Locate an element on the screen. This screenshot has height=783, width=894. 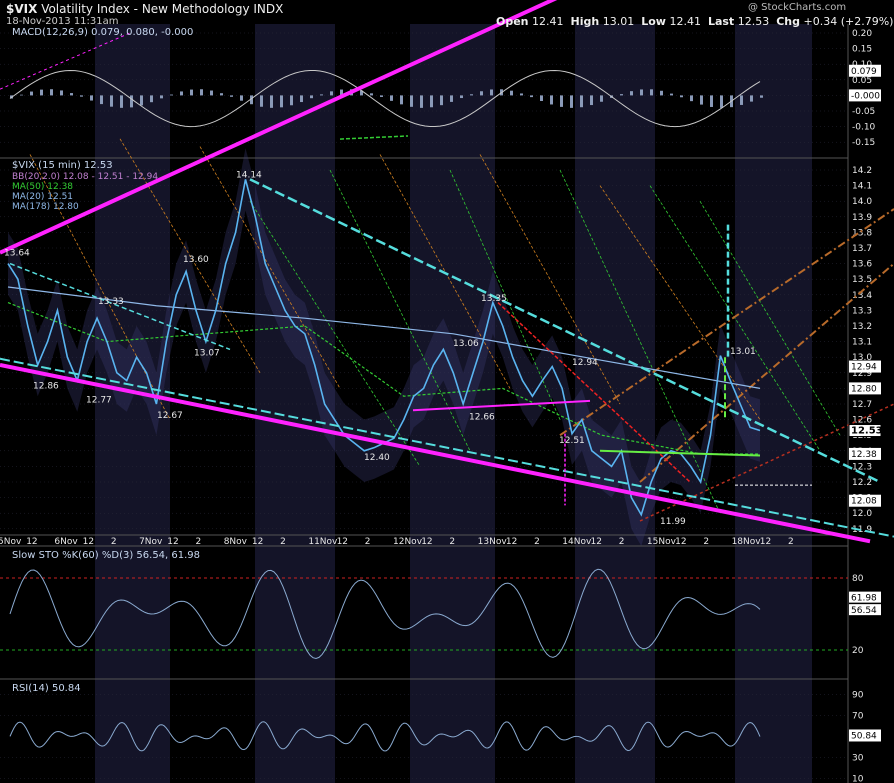
price-tick-label: 14.1 is located at coordinates (862, 187).